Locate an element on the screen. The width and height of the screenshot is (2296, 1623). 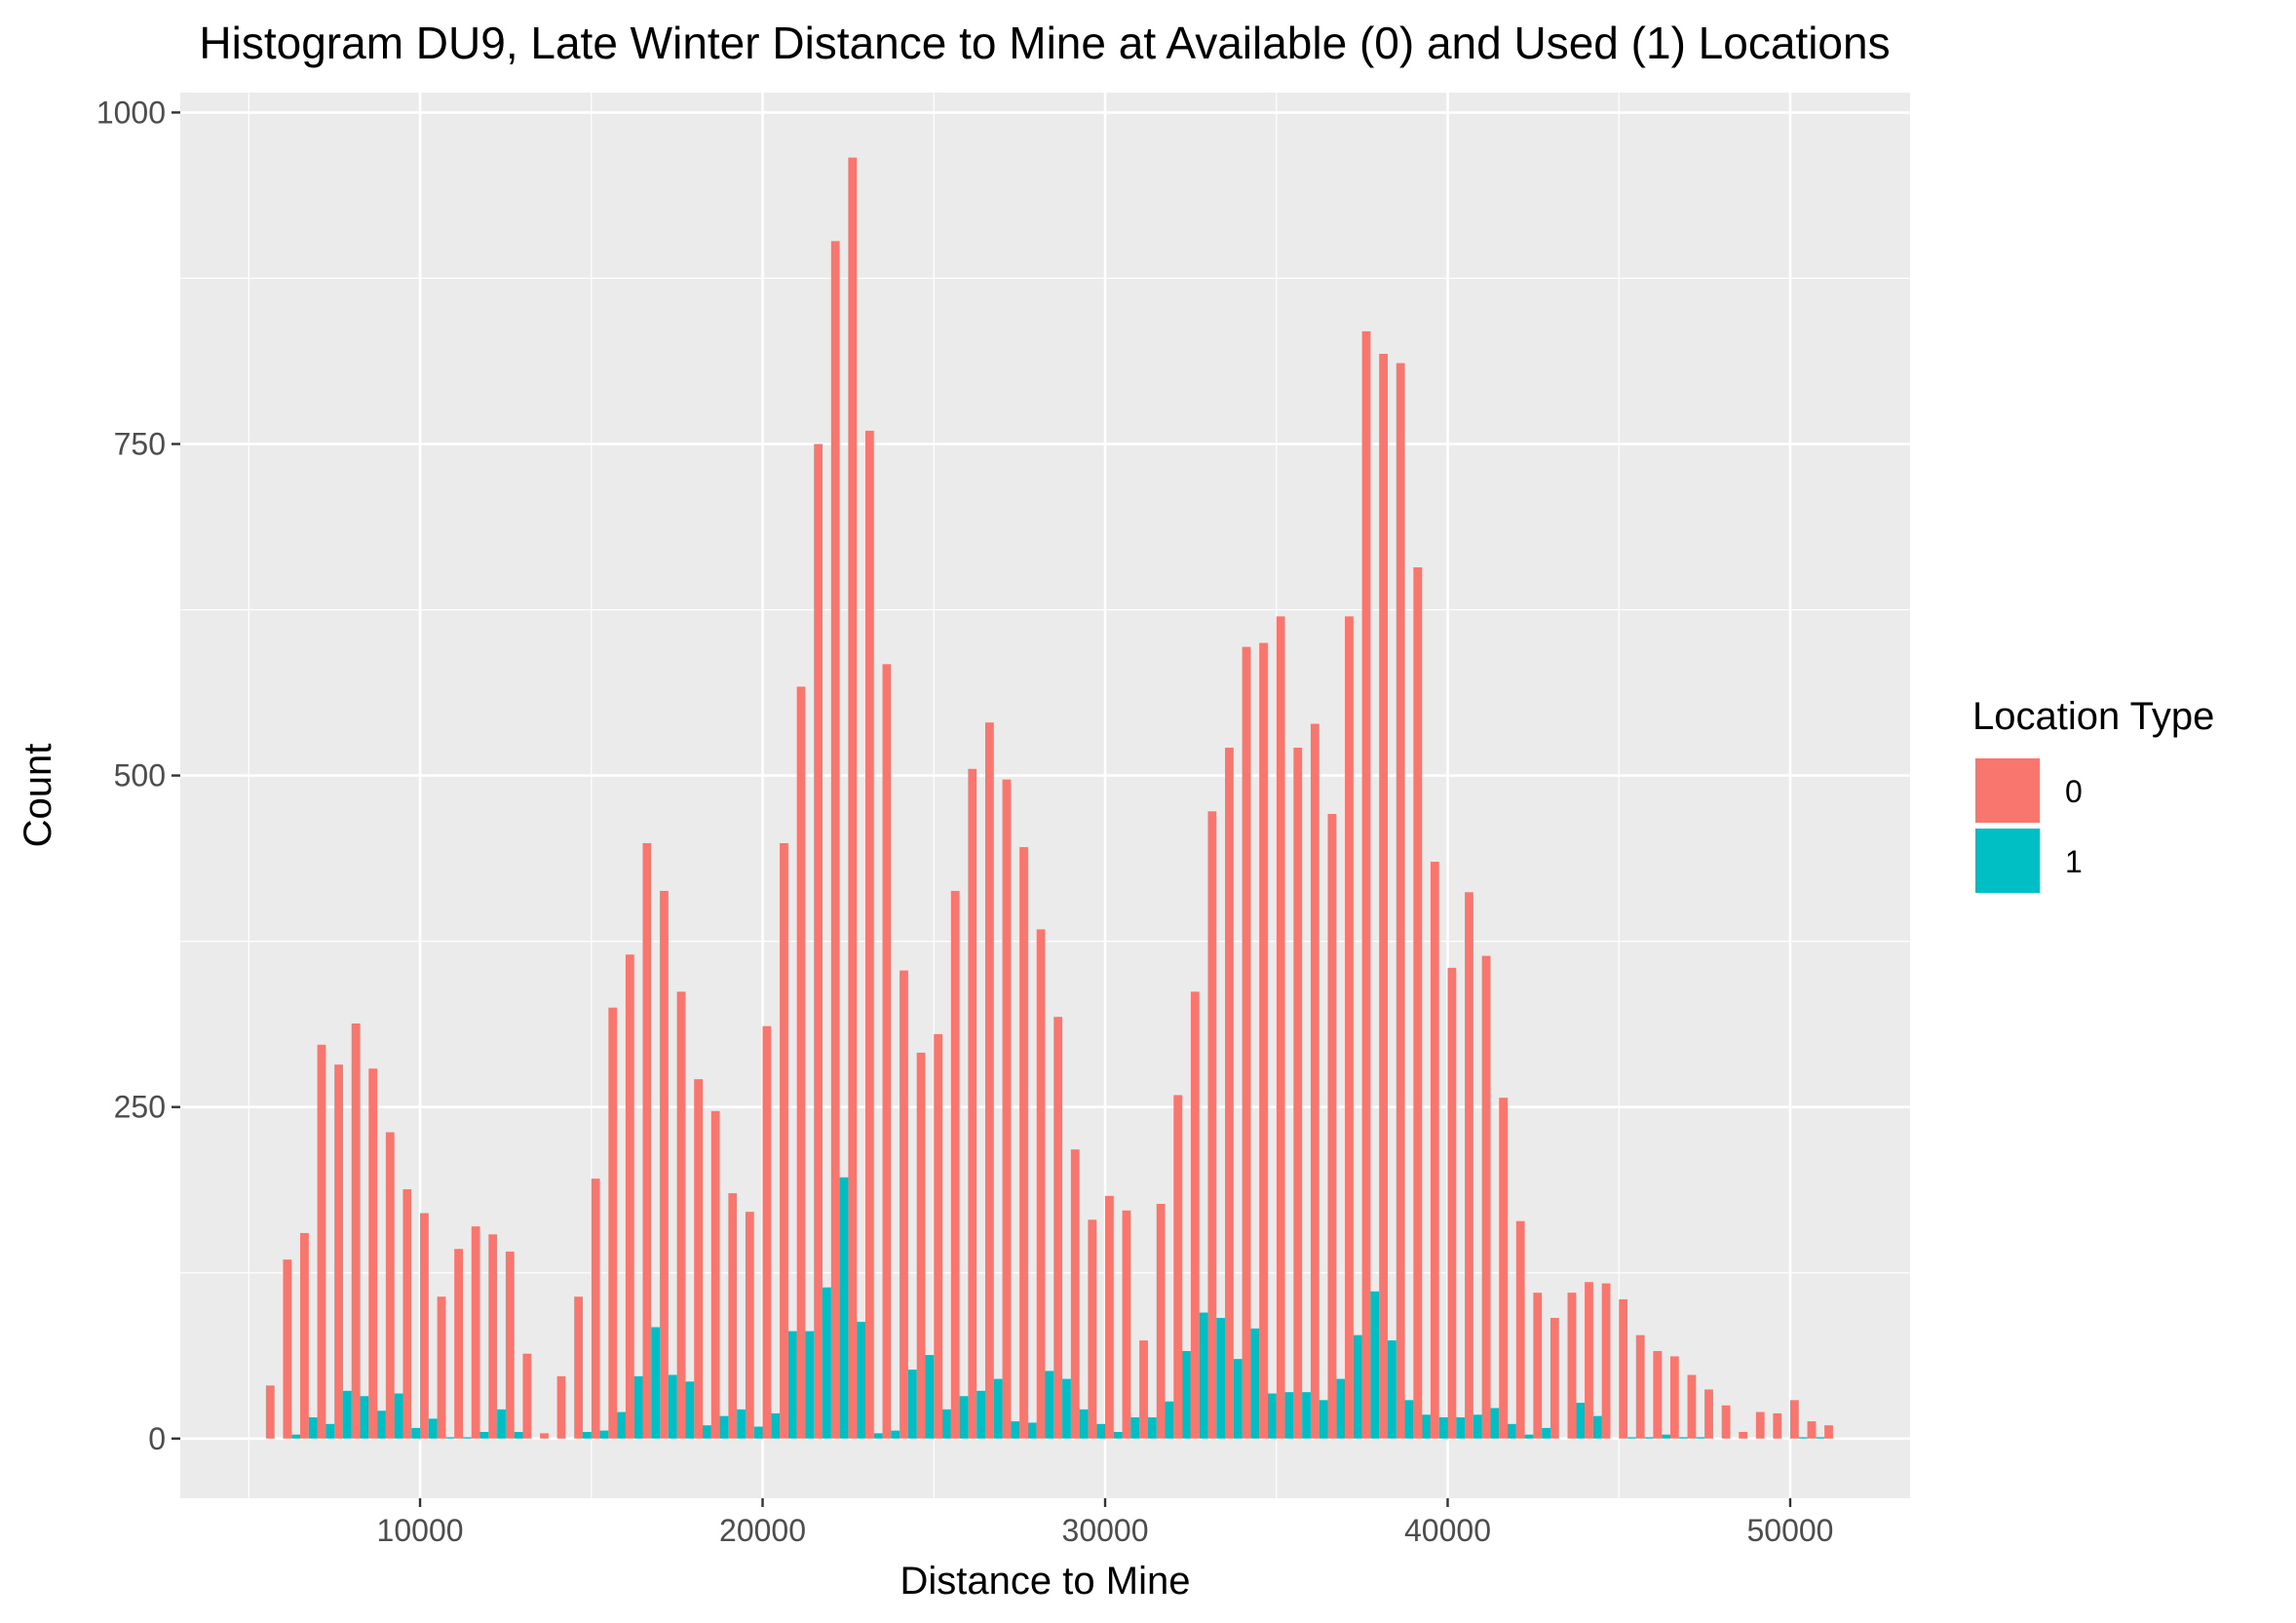
x-tick-label: 40000 is located at coordinates (1447, 1531).